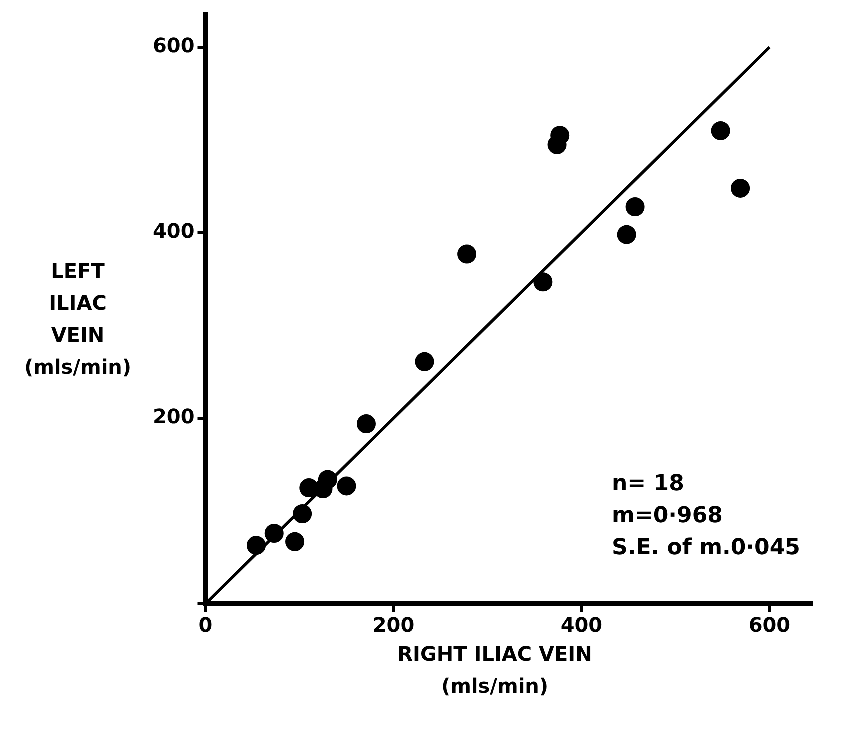 The height and width of the screenshot is (730, 844). I want to click on annotation: n= 18, so click(648, 484).